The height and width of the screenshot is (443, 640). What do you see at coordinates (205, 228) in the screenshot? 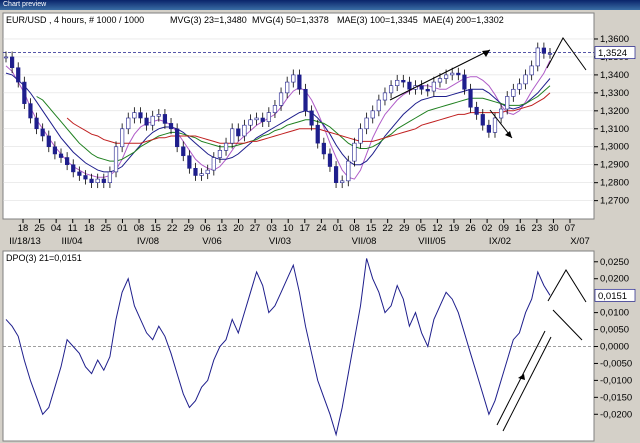
I see `day-tick-label: 06` at bounding box center [205, 228].